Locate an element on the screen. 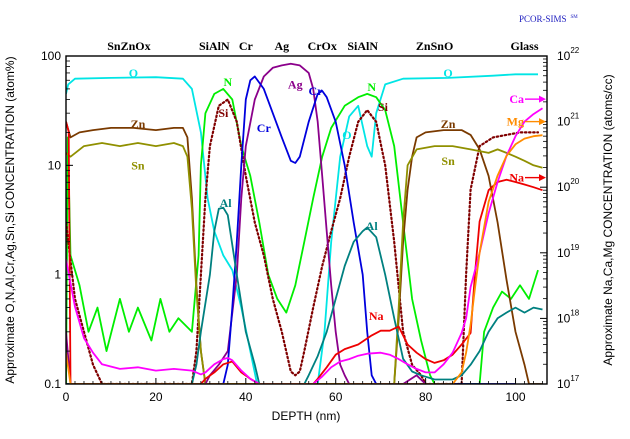  edge-arrowhead-na is located at coordinates (542, 178).